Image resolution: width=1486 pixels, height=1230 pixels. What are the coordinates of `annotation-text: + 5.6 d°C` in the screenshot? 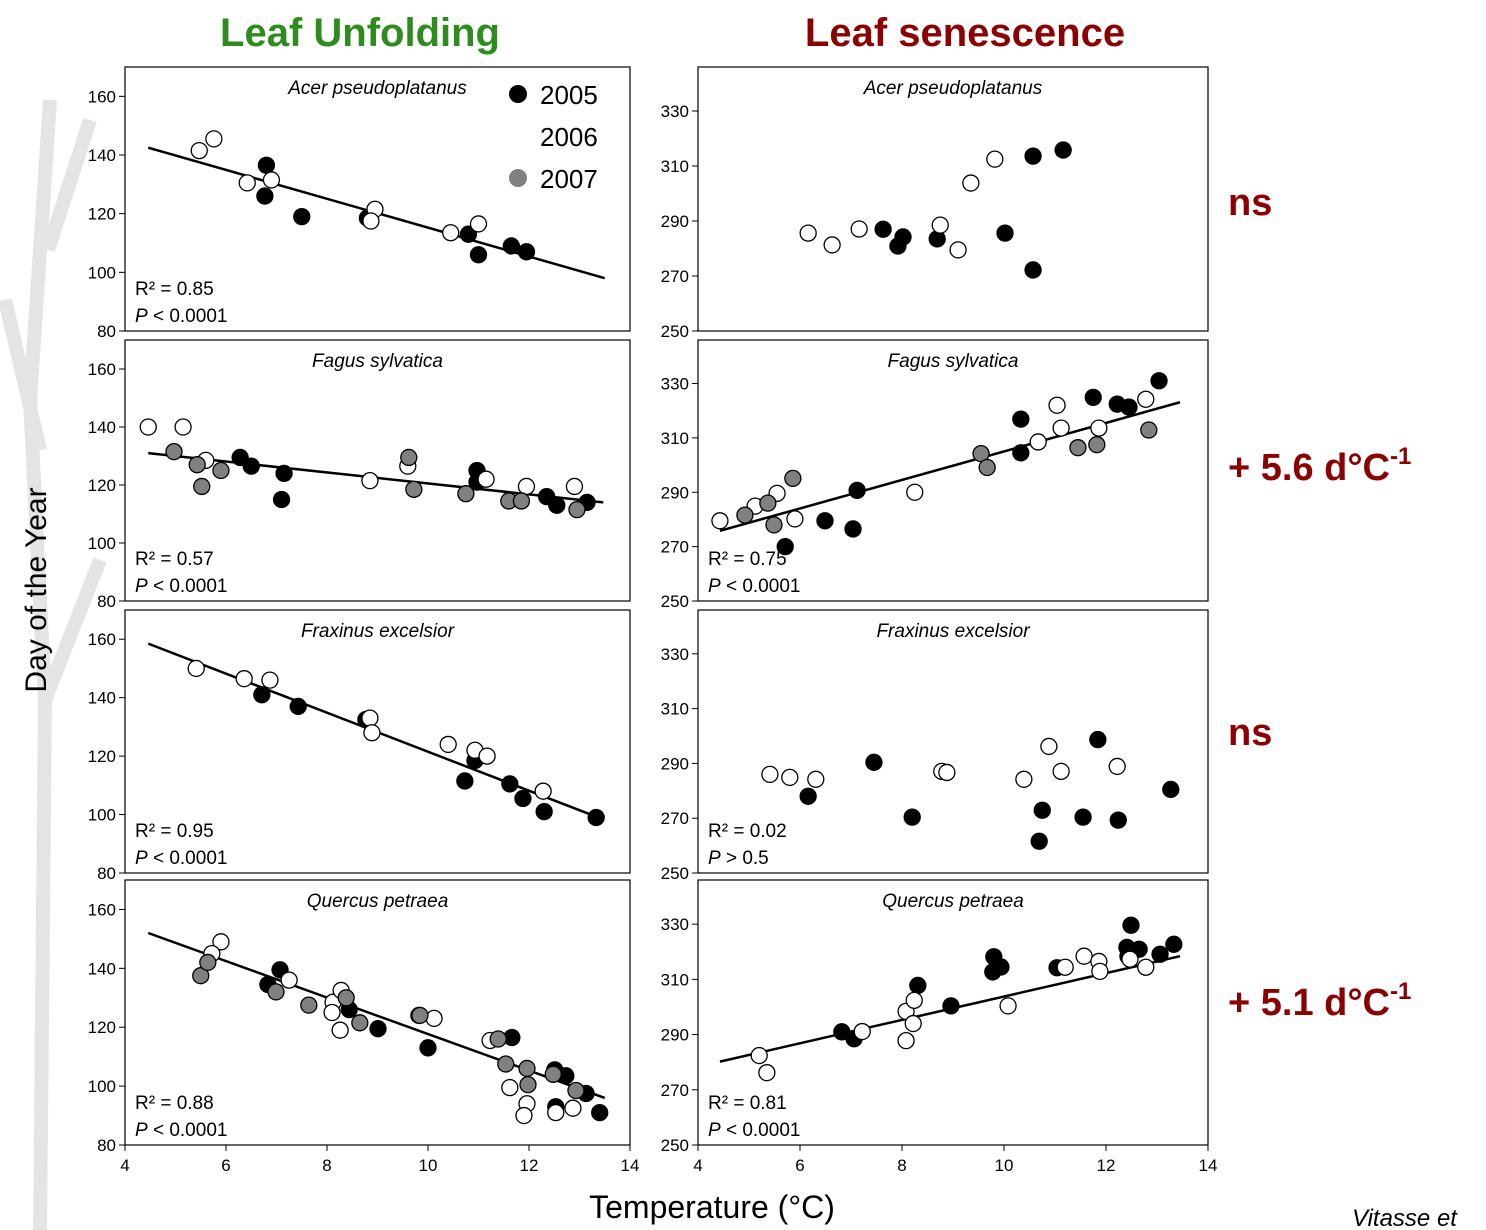 It's located at (1309, 468).